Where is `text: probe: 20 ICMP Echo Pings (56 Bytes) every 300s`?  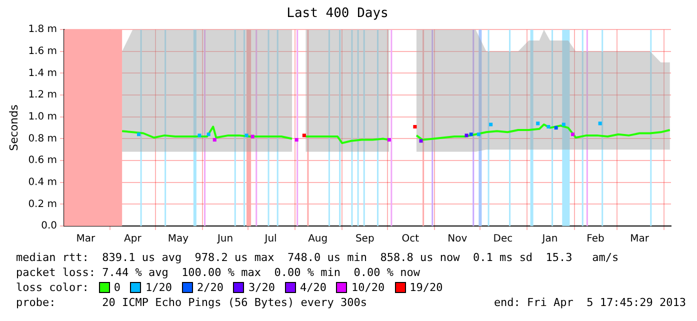 text: probe: 20 ICMP Echo Pings (56 Bytes) every 300s is located at coordinates (191, 302).